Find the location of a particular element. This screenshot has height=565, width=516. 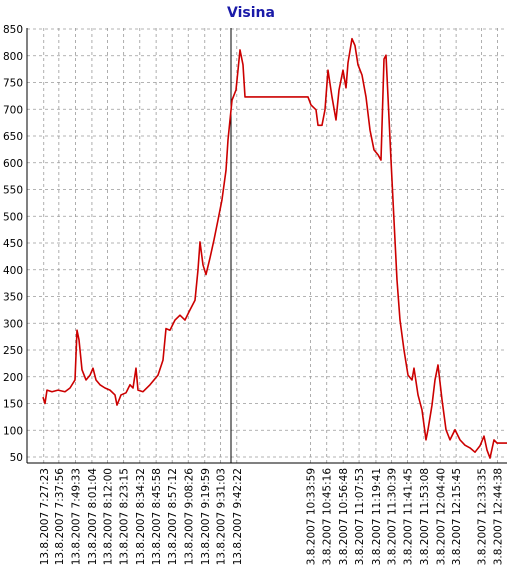

x-tick-label: 13.8.2007 10:45:16 is located at coordinates (328, 516).